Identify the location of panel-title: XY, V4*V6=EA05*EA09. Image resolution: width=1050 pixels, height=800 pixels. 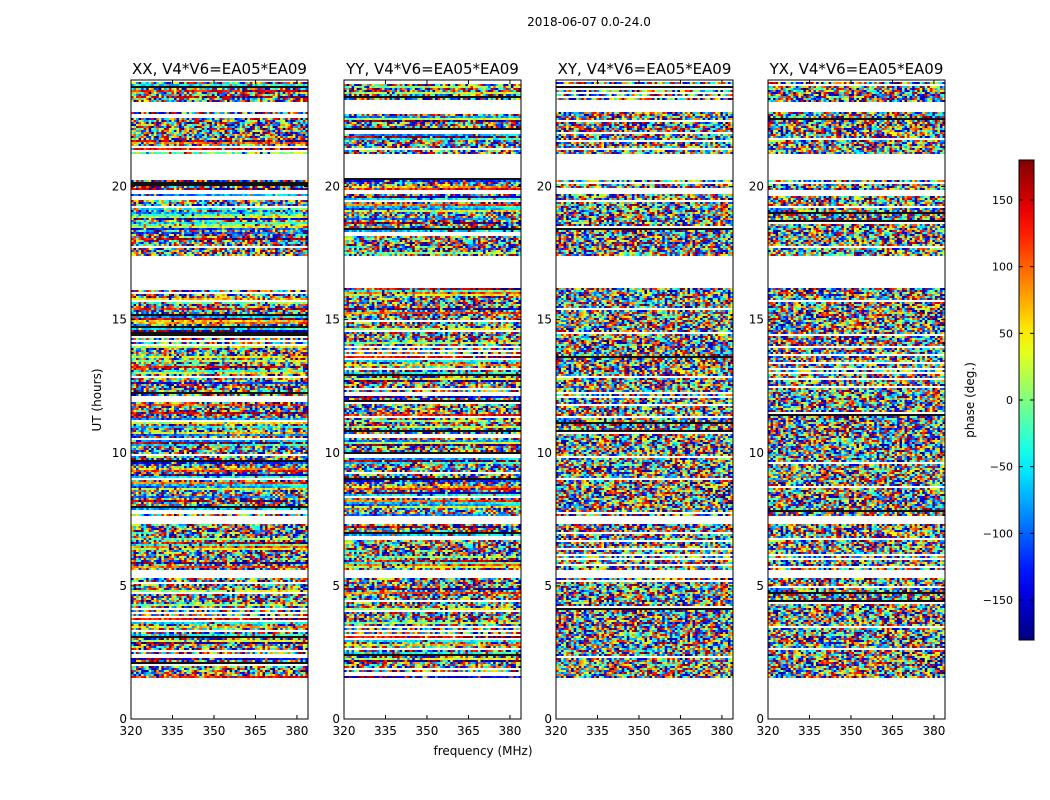
(645, 69).